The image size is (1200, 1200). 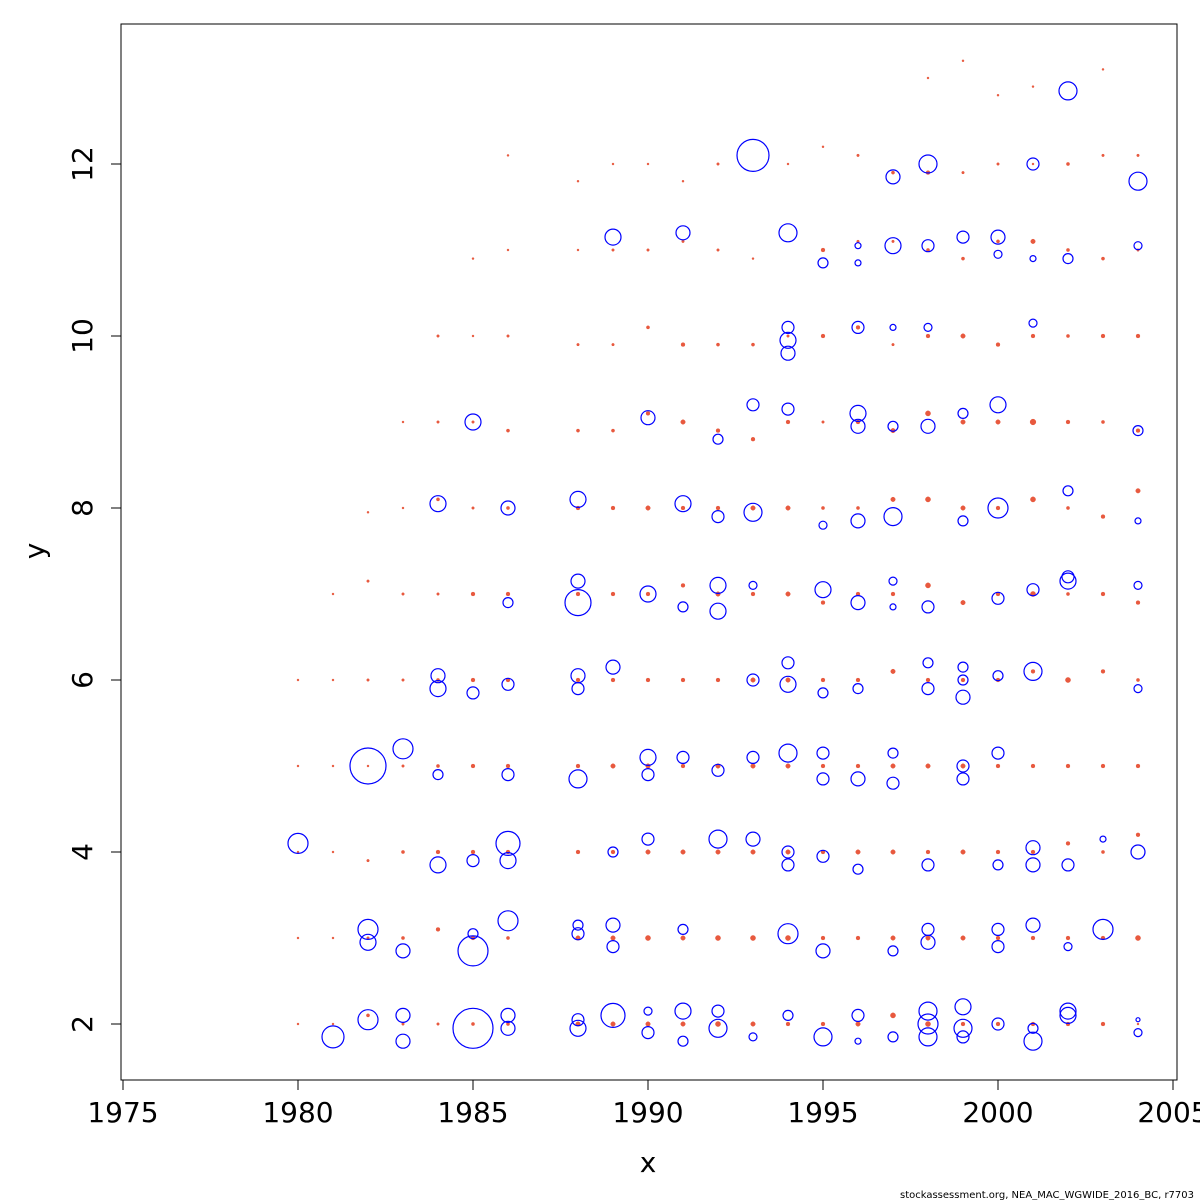 I want to click on y-tick-label: 4, so click(x=82, y=852).